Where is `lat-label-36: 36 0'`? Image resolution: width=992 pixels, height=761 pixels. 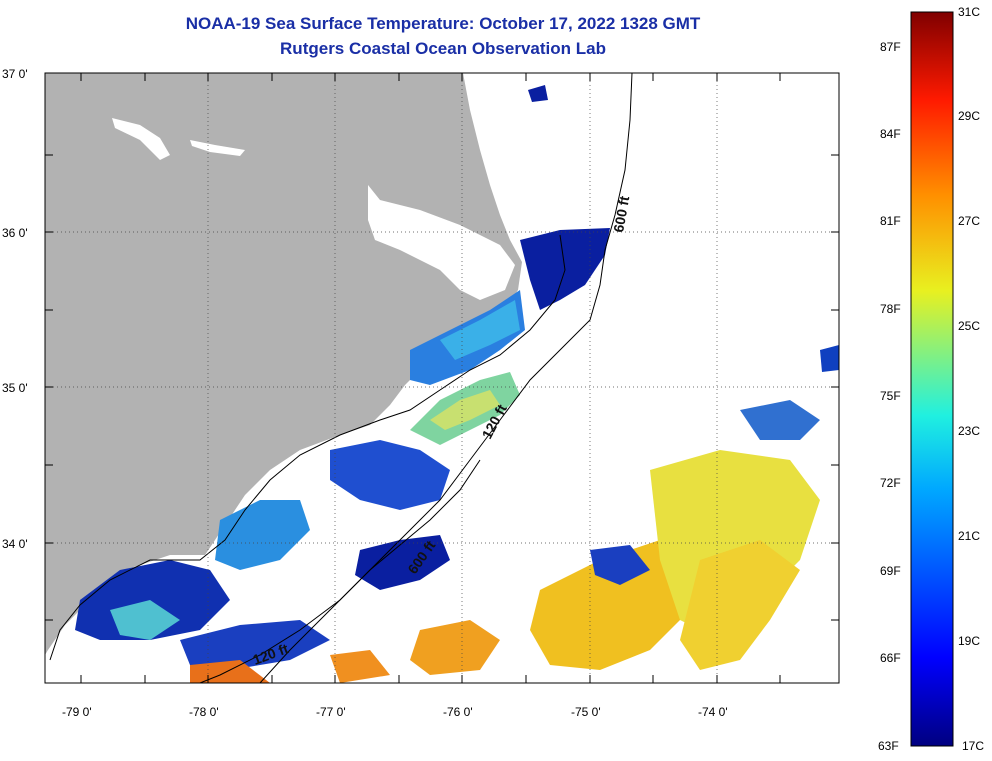
lat-label-36: 36 0' is located at coordinates (15, 233).